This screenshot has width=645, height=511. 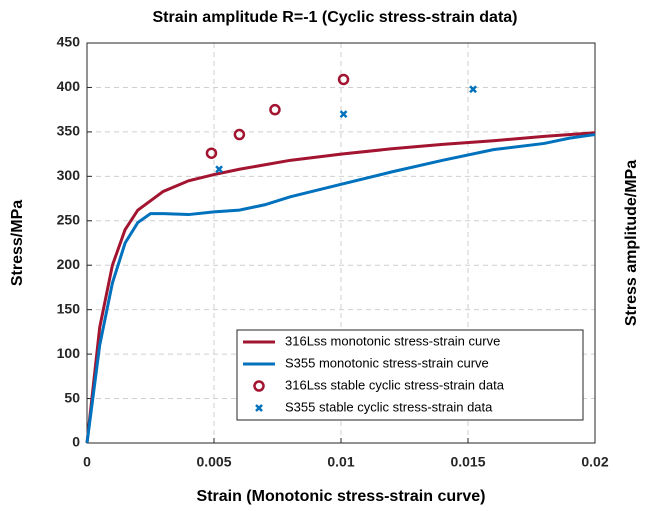 I want to click on y-tick-label: 100, so click(x=69, y=353).